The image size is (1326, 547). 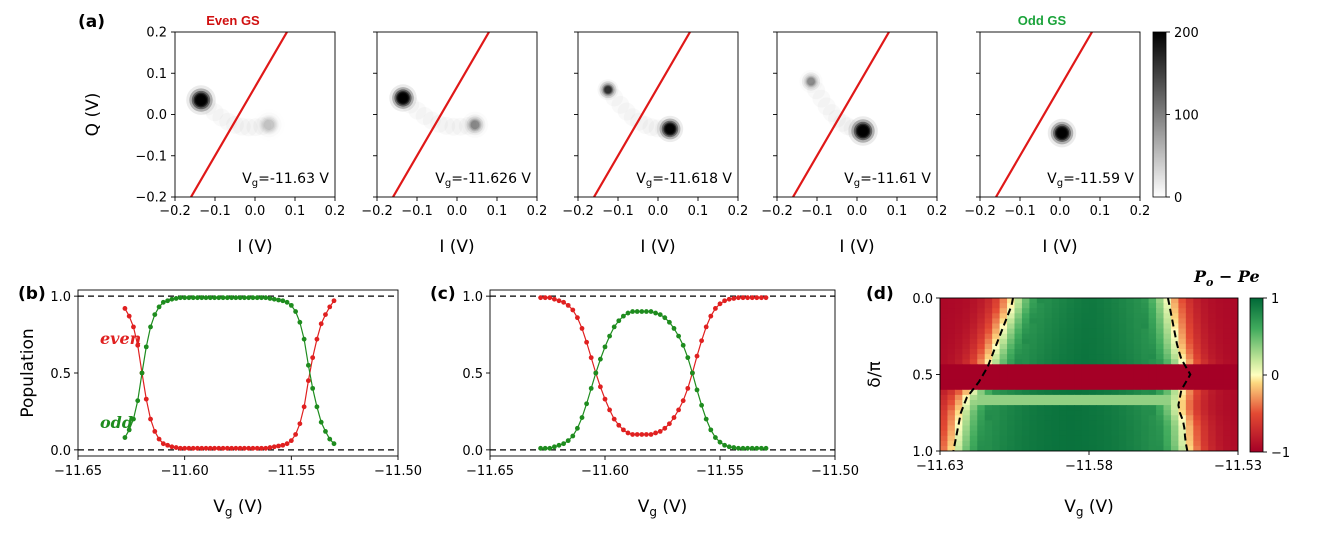 I want to click on x-tick-label: −11.55, so click(x=291, y=471).